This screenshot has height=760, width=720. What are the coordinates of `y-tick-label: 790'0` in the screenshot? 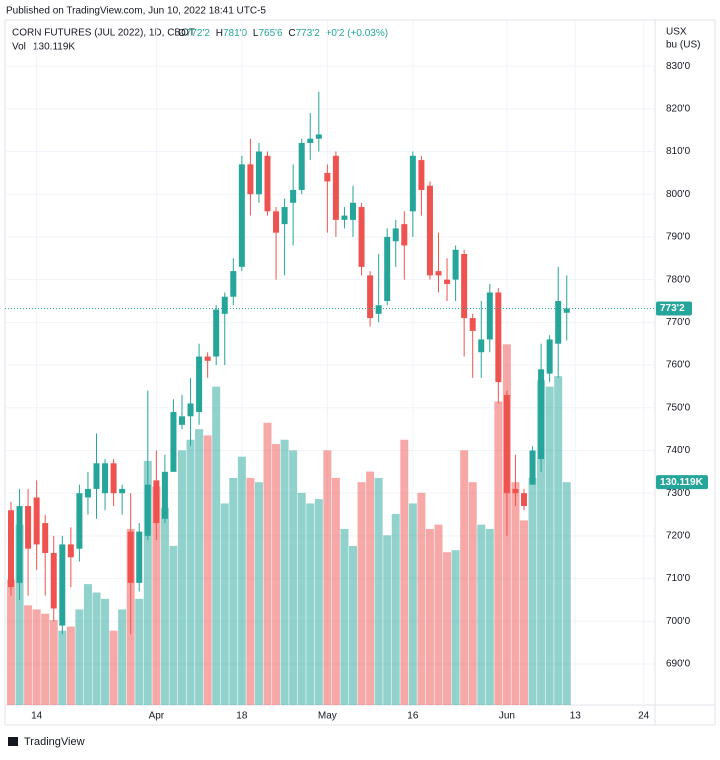 It's located at (678, 237).